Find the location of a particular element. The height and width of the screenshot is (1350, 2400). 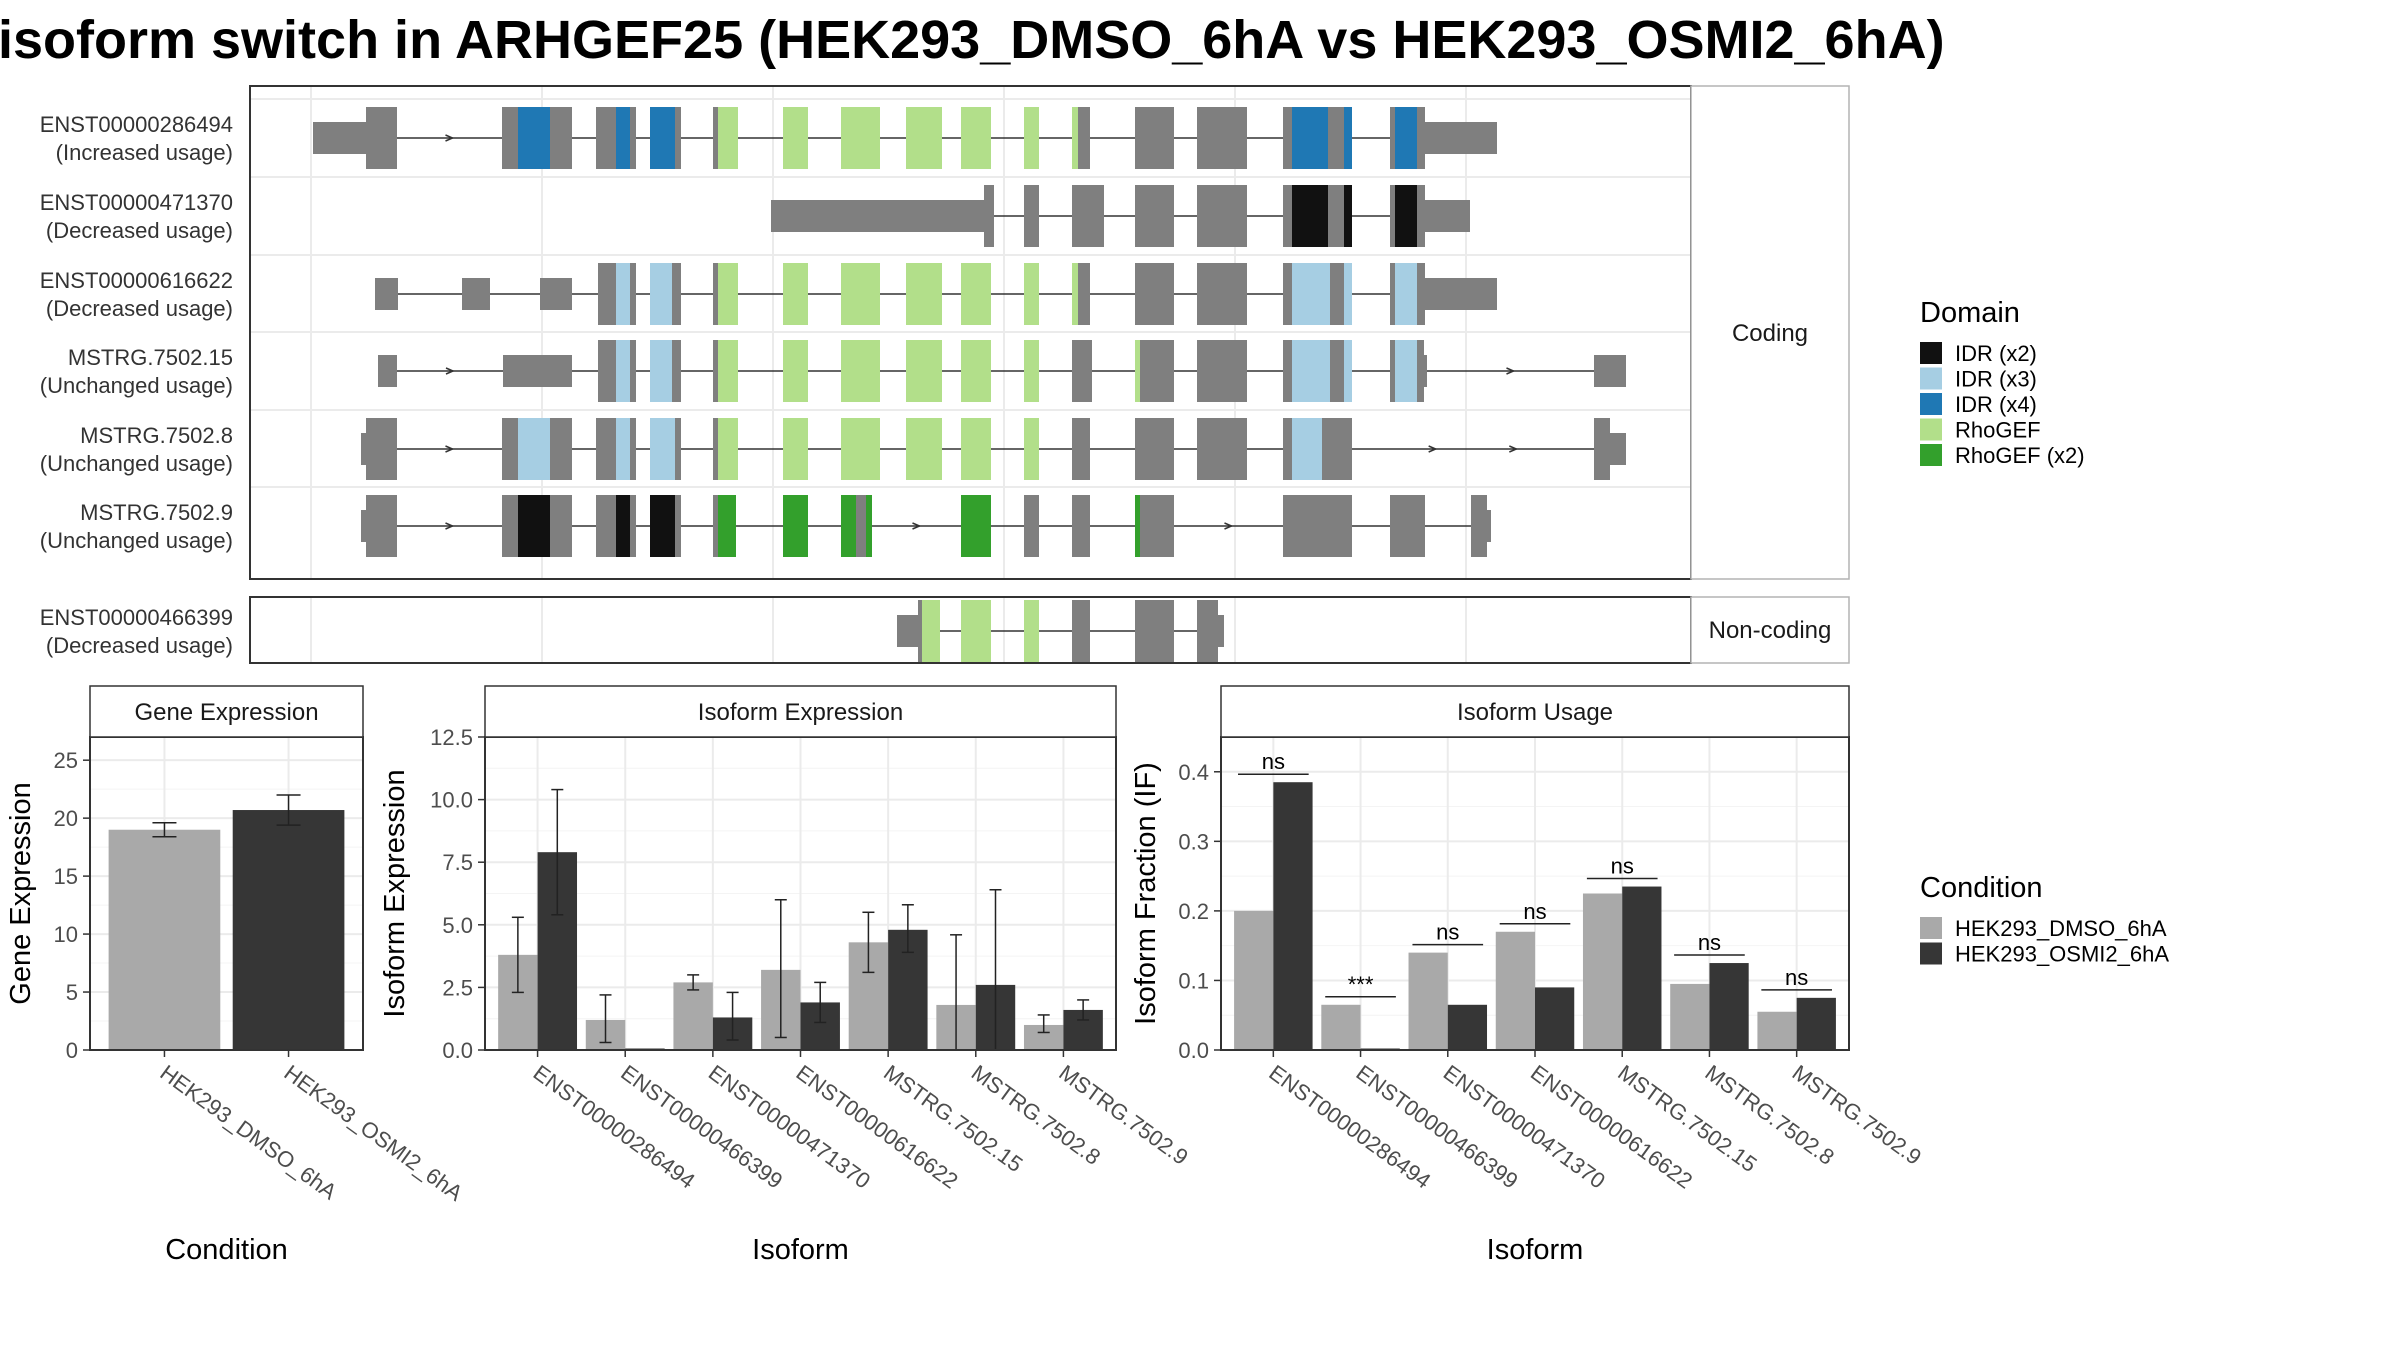

y-tick-label: 0.0 is located at coordinates (457, 1050).